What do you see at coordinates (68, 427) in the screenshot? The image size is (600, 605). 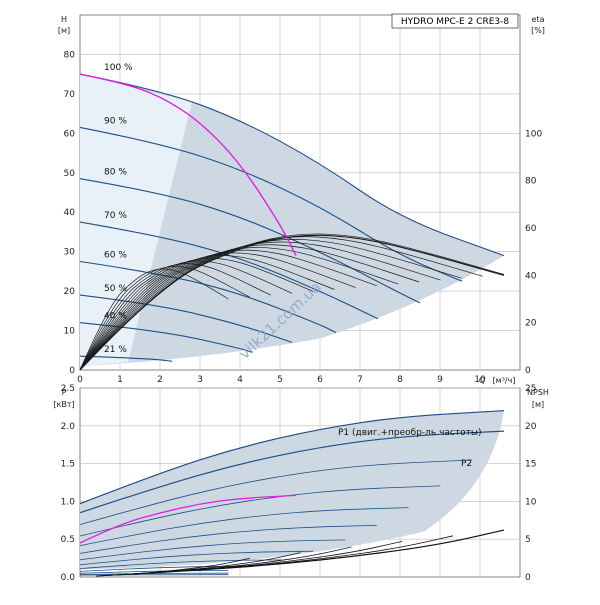 I see `bottom-y-tick-label: 2.0` at bounding box center [68, 427].